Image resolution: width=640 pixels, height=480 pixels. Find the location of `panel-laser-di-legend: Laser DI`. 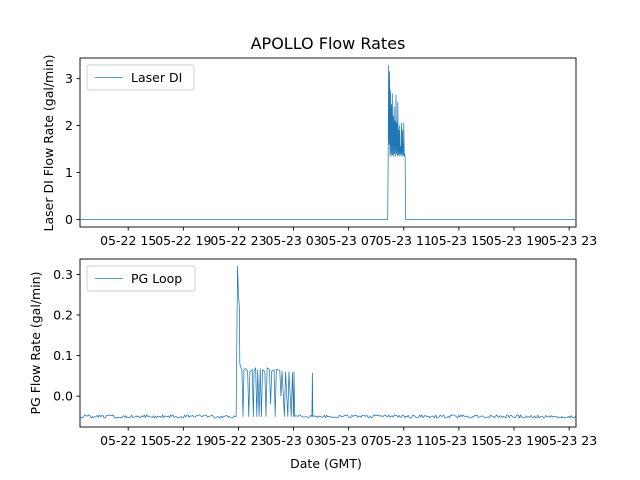

panel-laser-di-legend: Laser DI is located at coordinates (140, 77).